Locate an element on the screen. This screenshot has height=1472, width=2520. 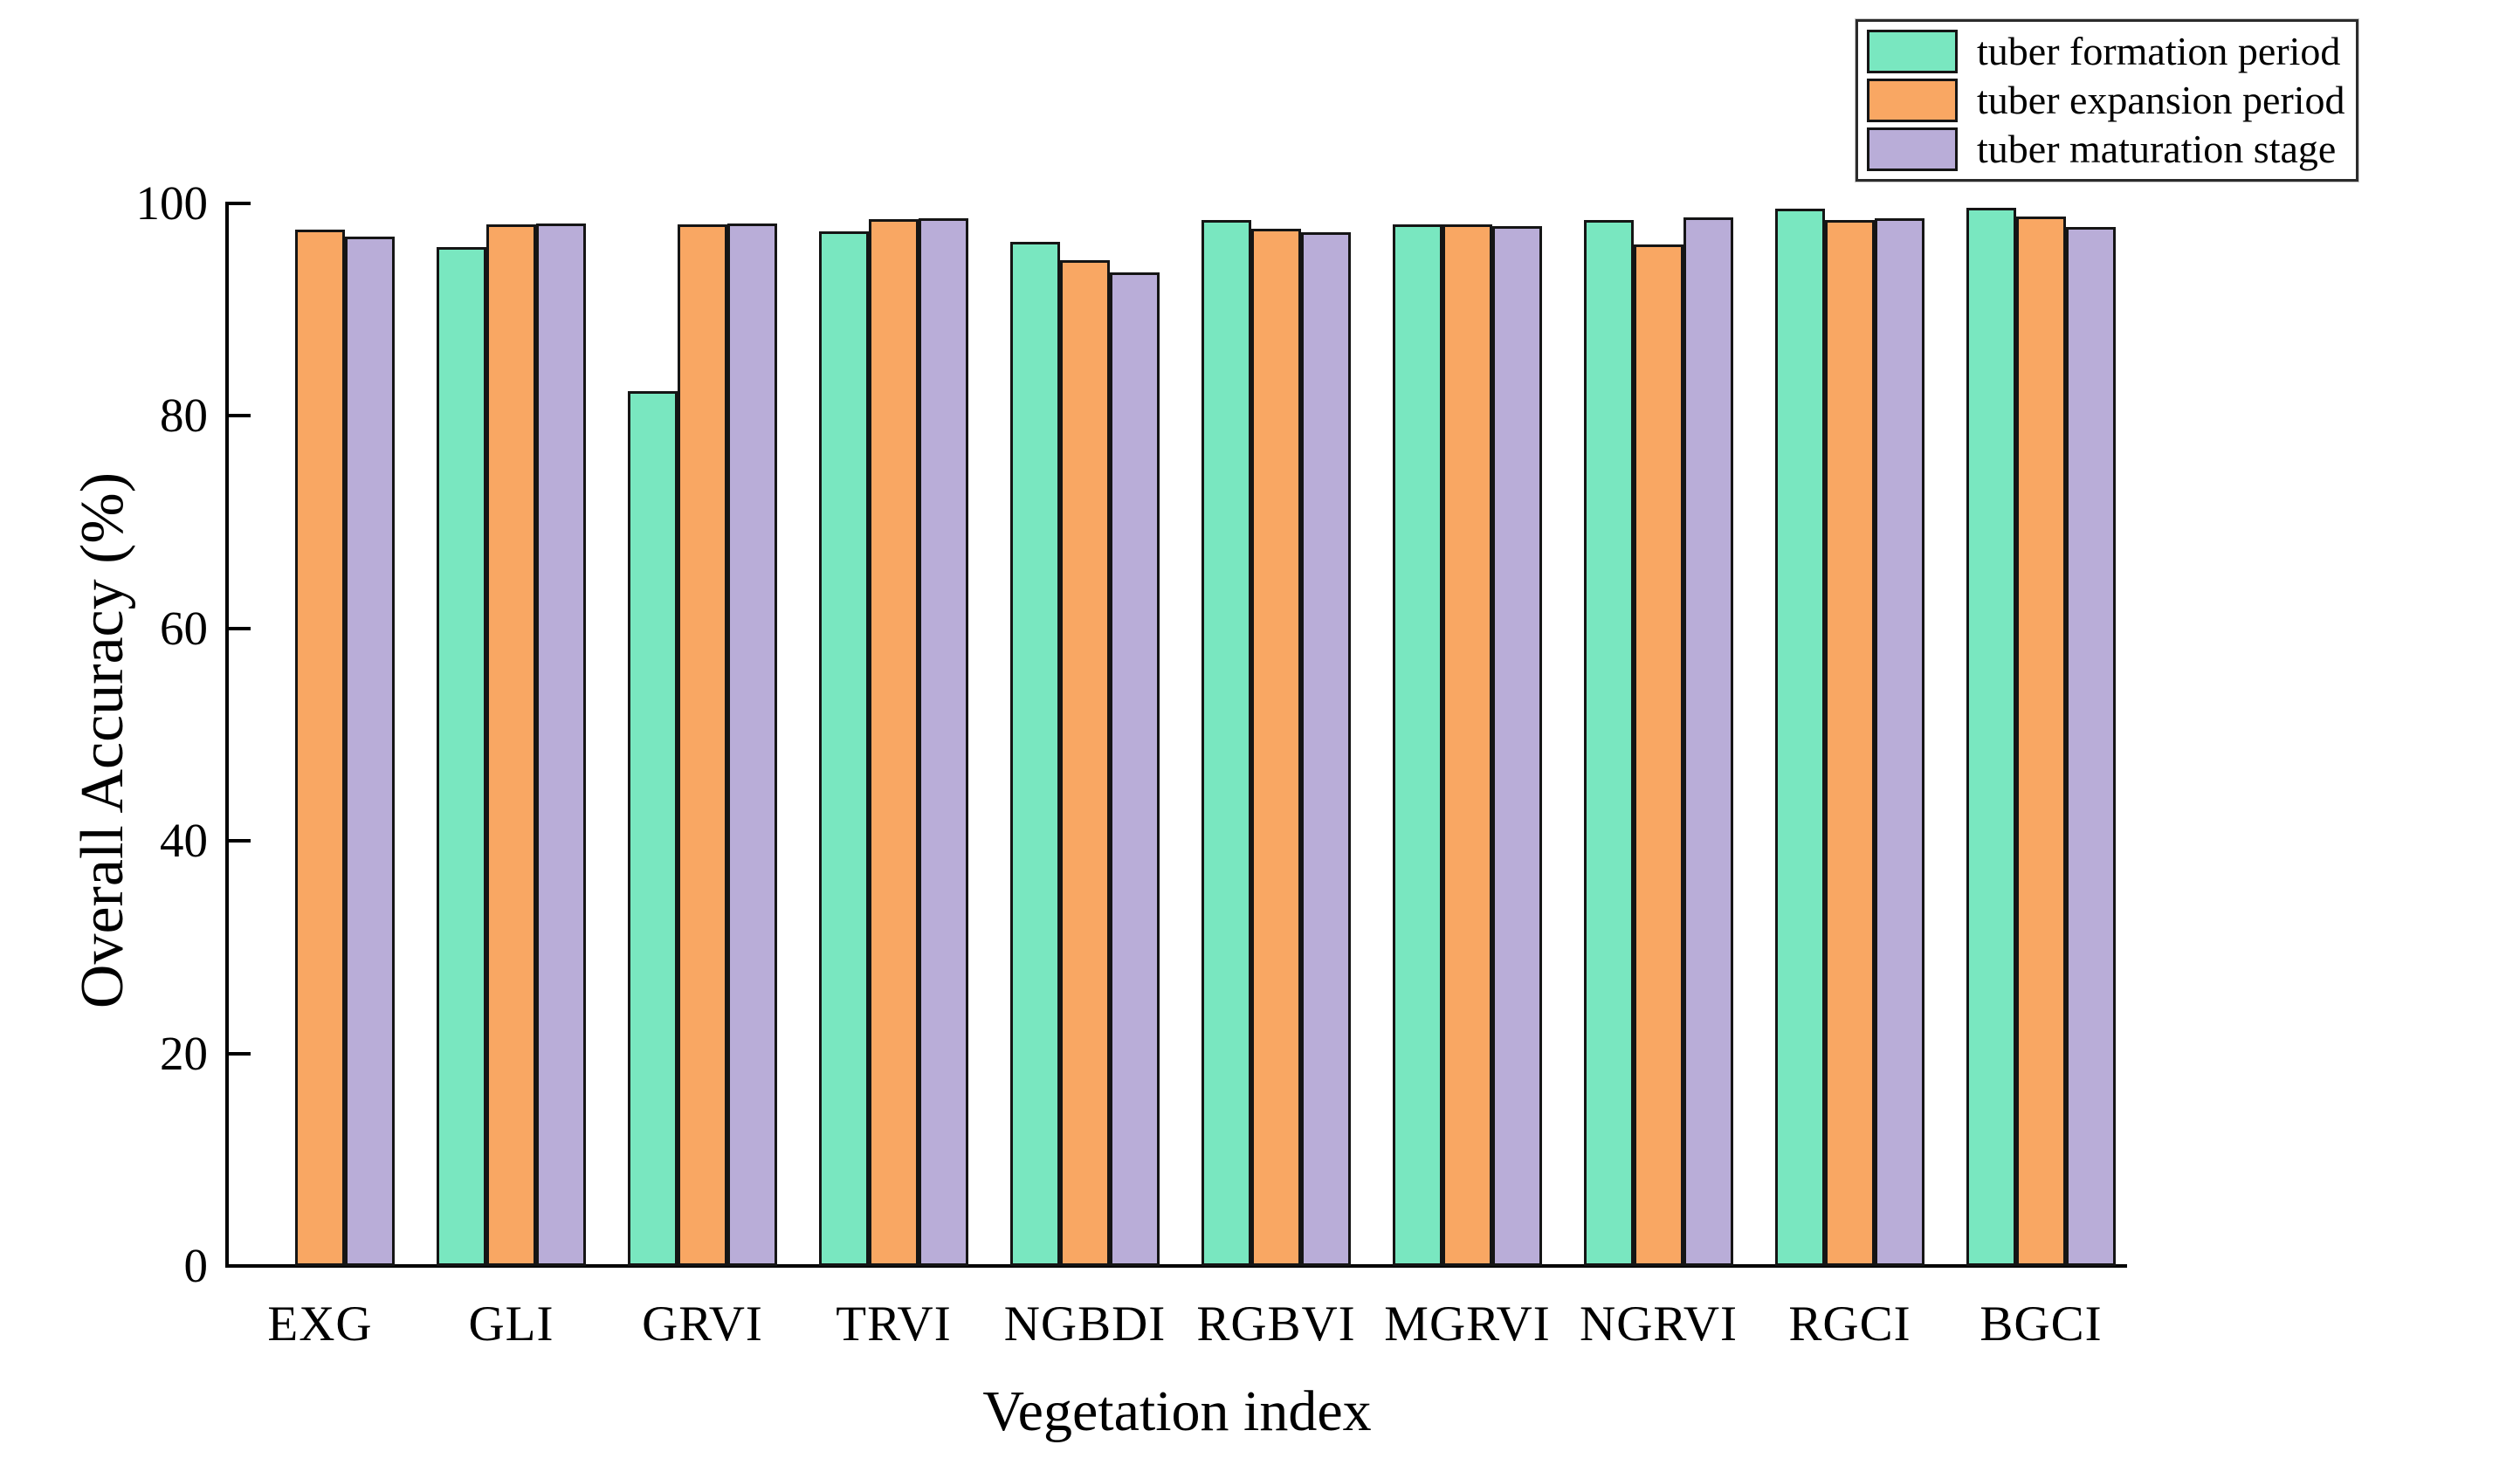
bar-mgrvi-series1 is located at coordinates (1417, 745).